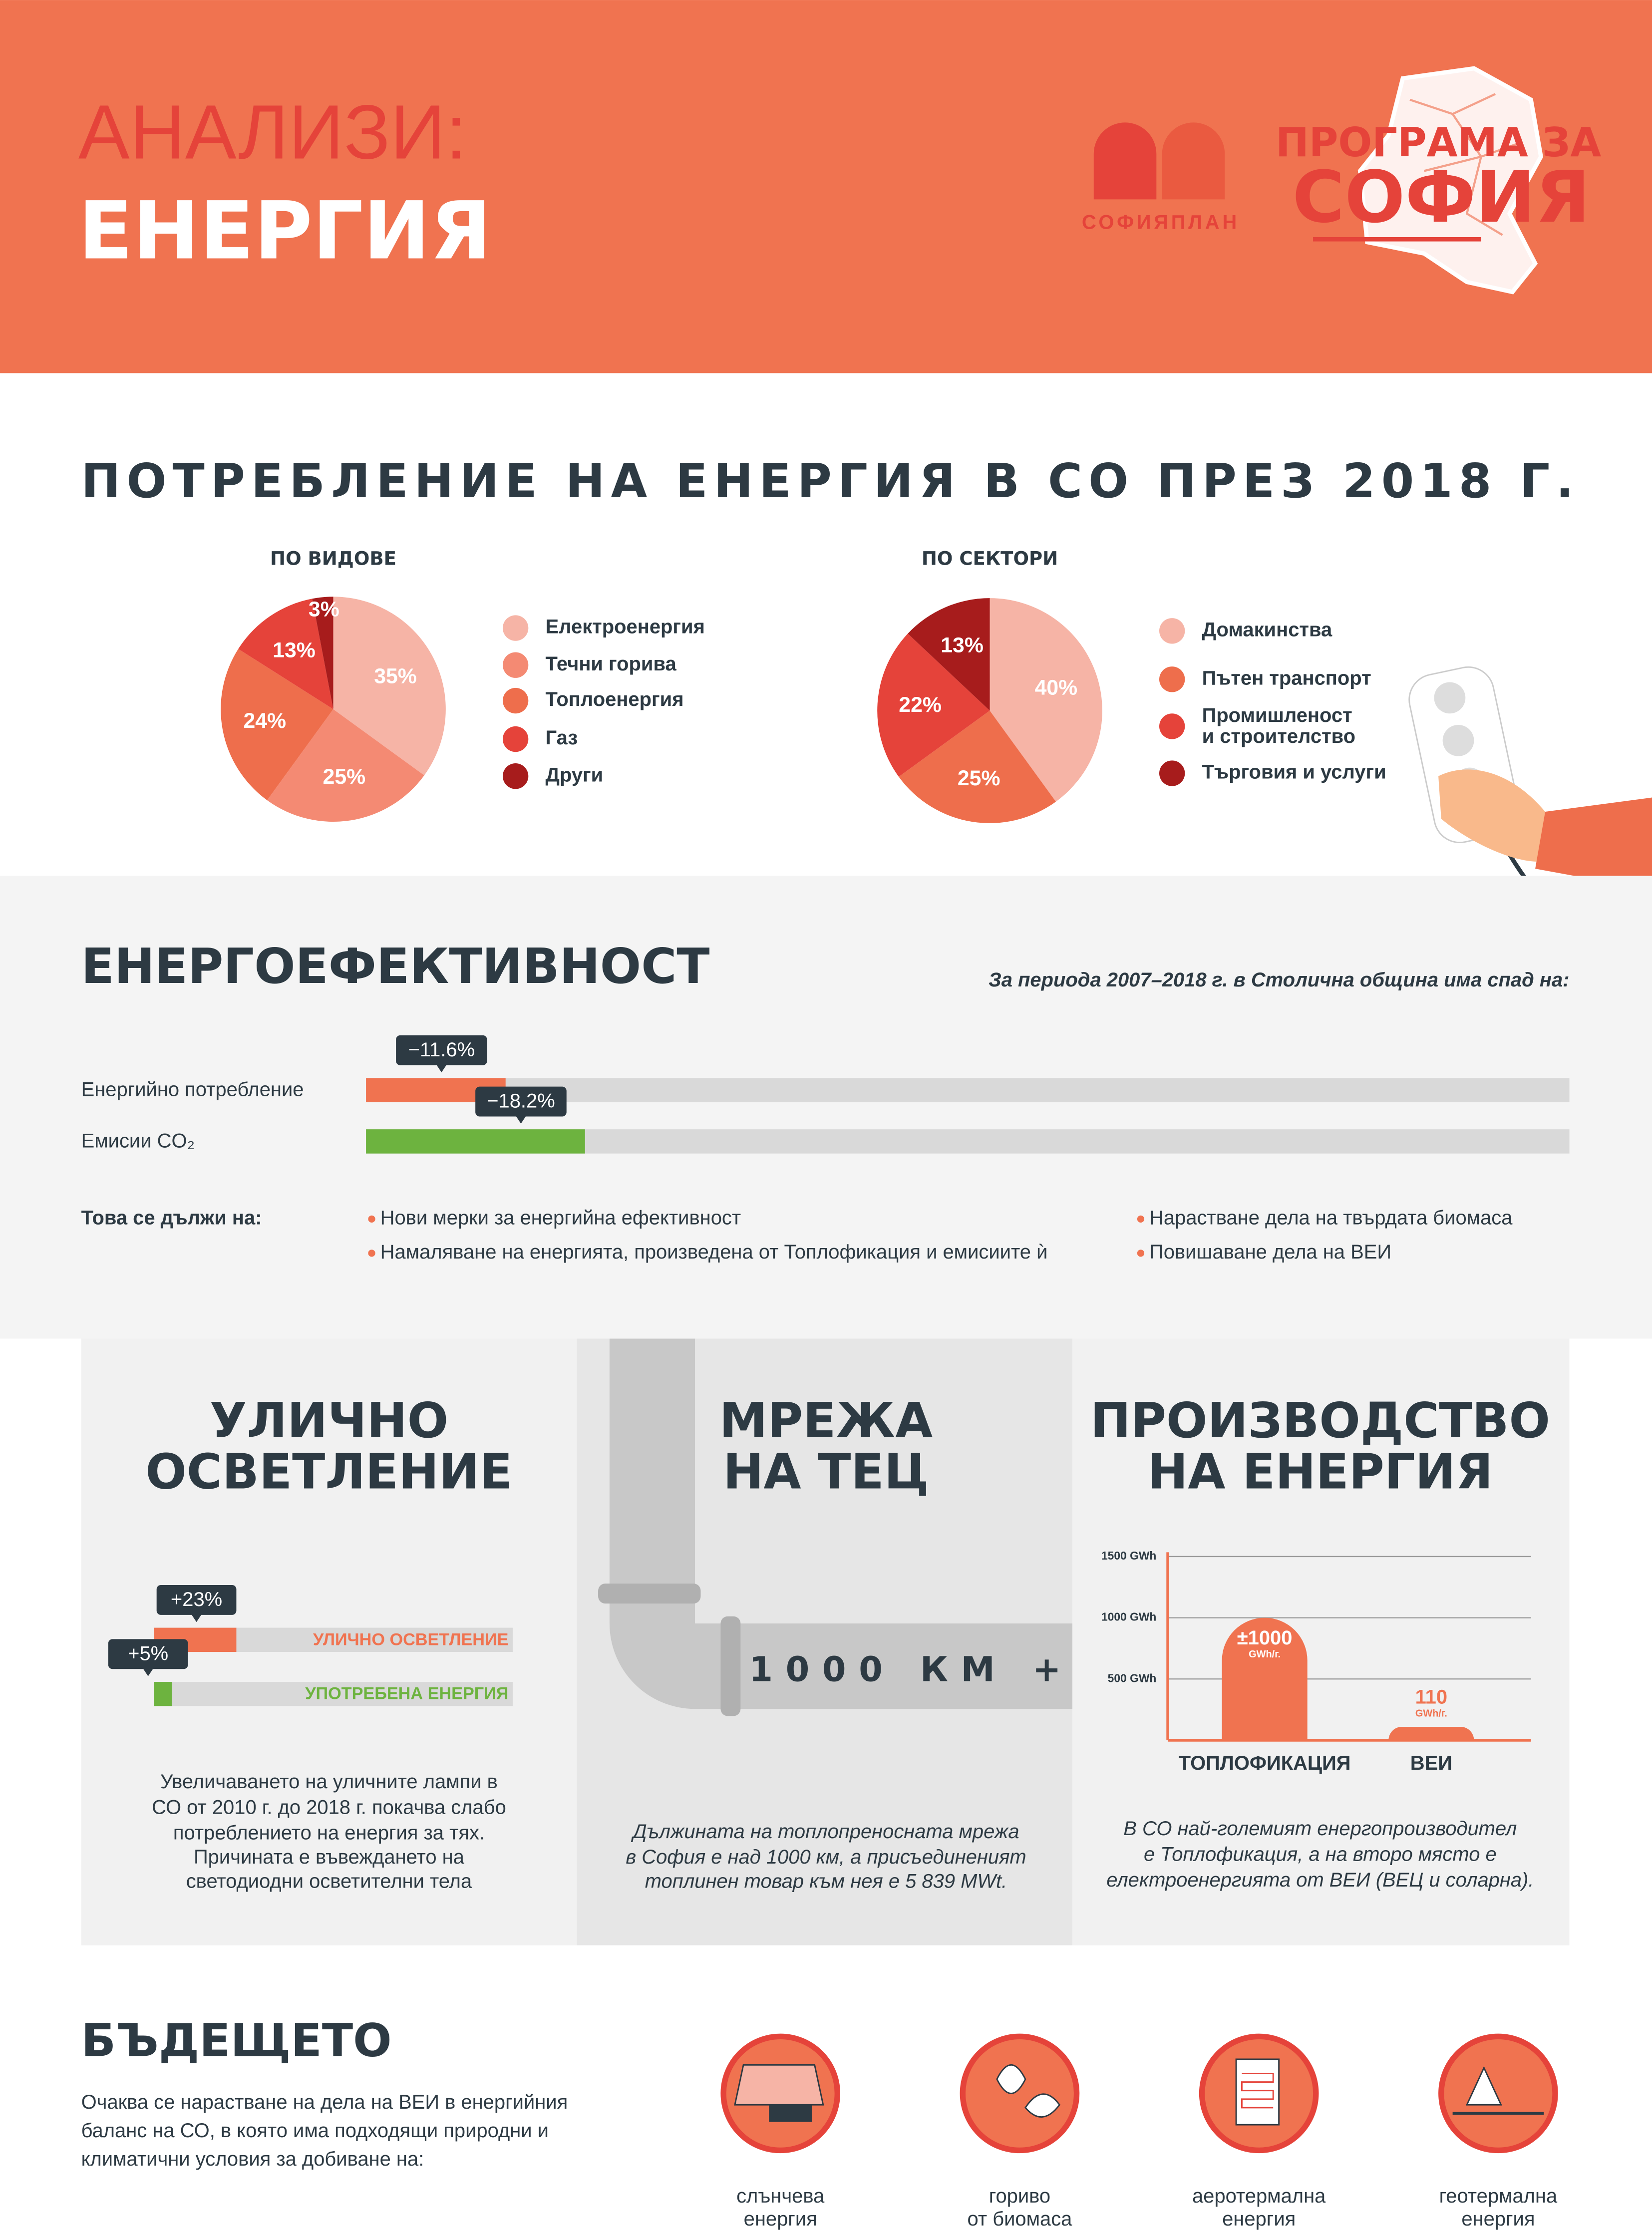 Image resolution: width=1652 pixels, height=2233 pixels. Describe the element at coordinates (912, 1670) in the screenshot. I see `network-highlight: 1000 КМ +` at that location.